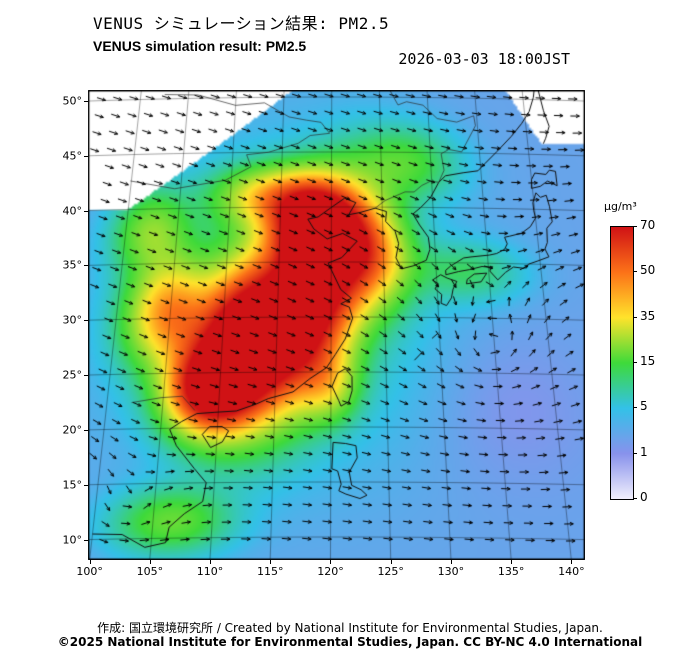 This screenshot has width=700, height=649. I want to click on x-axis-tick-label: 110°, so click(210, 571).